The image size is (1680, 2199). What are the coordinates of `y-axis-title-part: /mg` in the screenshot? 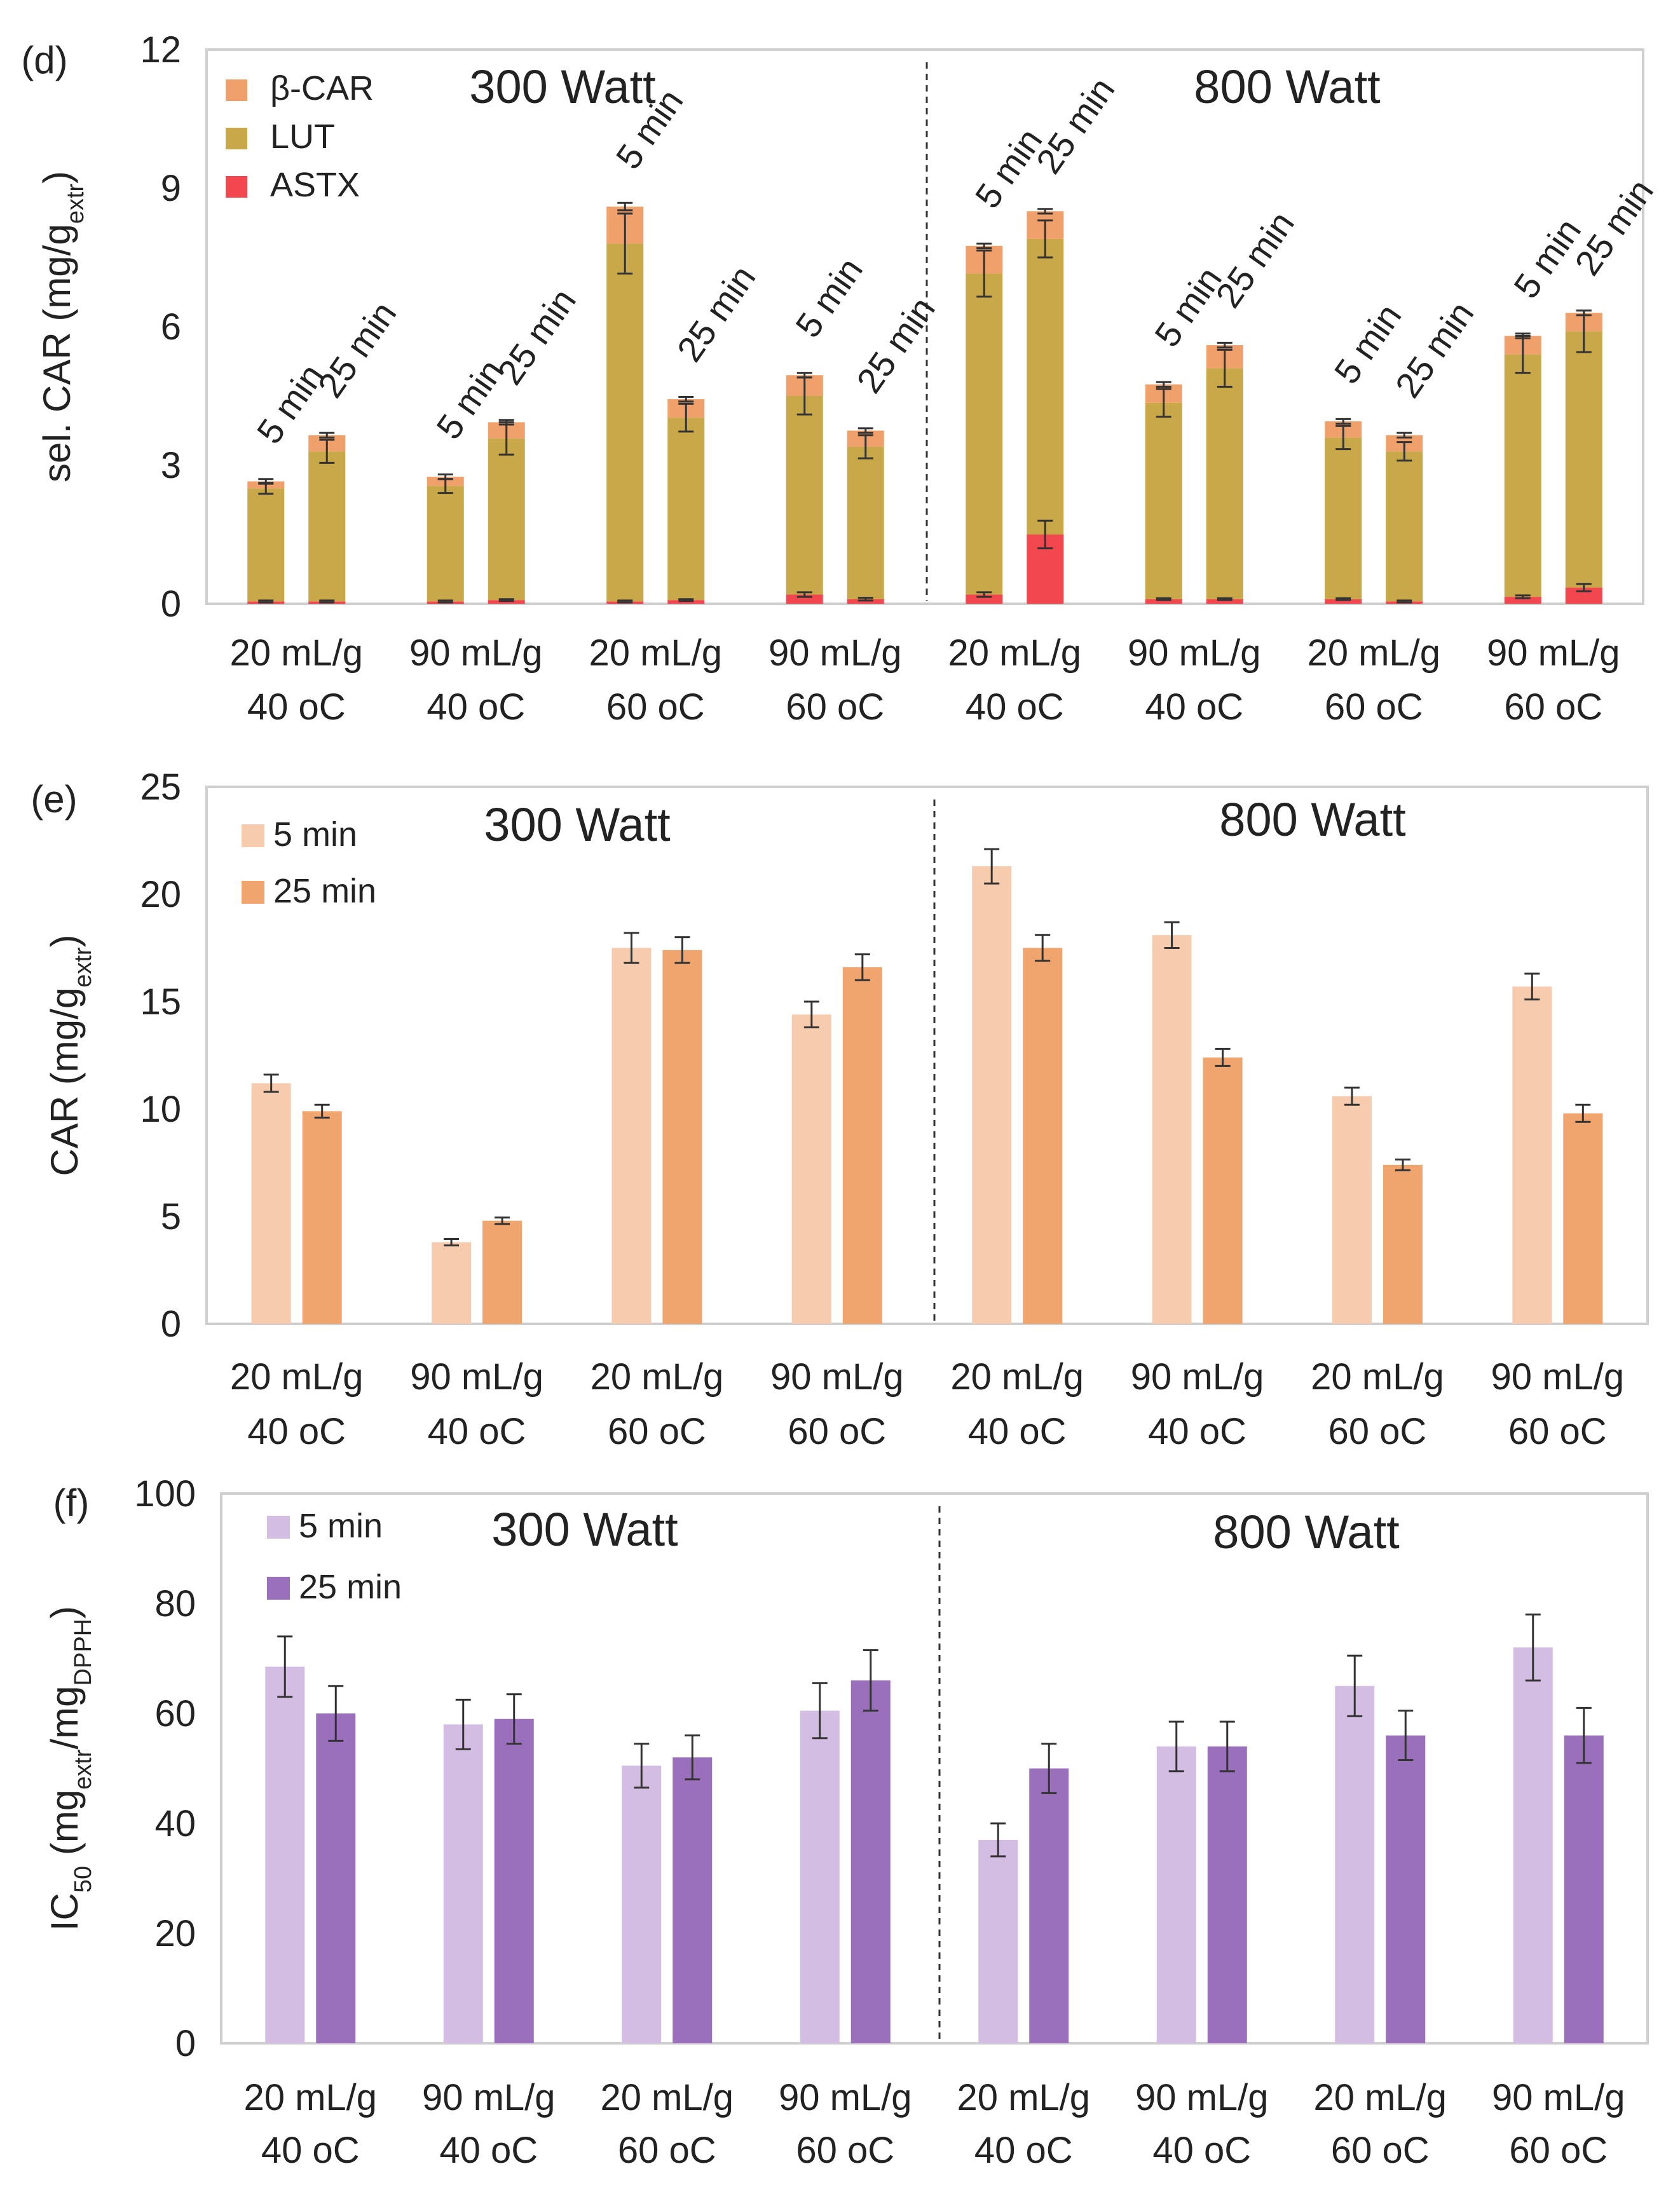 It's located at (64, 1717).